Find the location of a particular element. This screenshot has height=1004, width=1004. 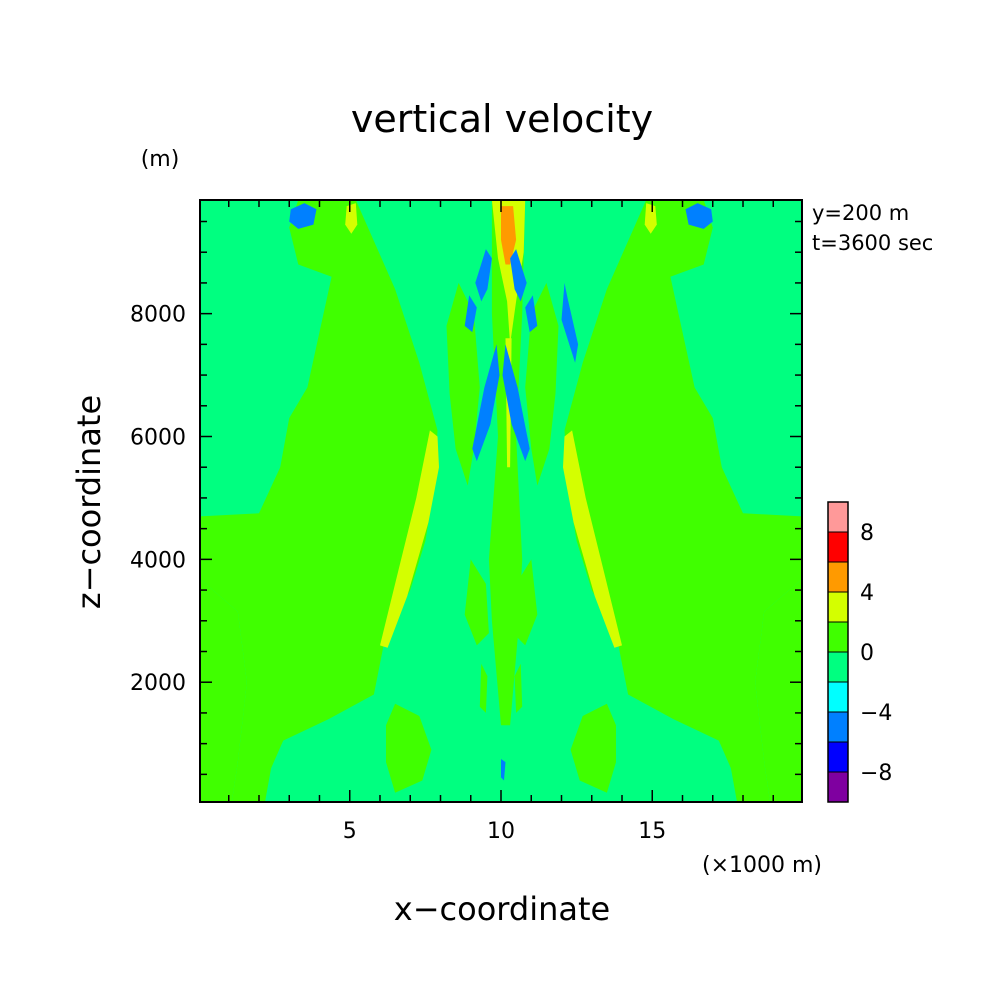

annotation-t: t=3600 sec is located at coordinates (872, 243).